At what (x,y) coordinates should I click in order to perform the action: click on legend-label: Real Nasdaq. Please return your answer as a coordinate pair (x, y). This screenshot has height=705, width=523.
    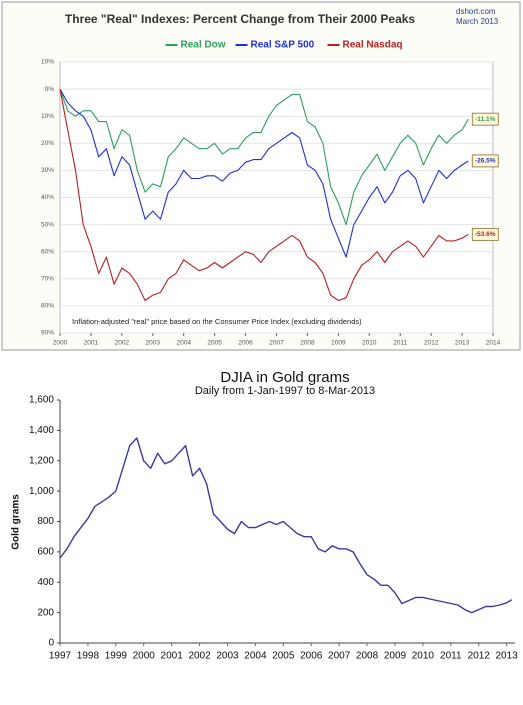
    Looking at the image, I should click on (373, 45).